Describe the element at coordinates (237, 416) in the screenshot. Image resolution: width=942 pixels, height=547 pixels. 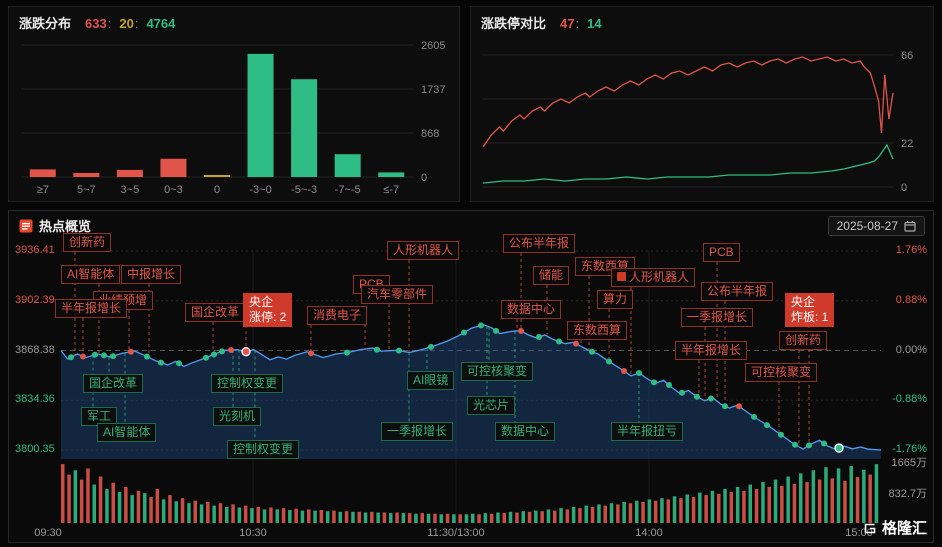
I see `hotspot-tag: 光刻机` at that location.